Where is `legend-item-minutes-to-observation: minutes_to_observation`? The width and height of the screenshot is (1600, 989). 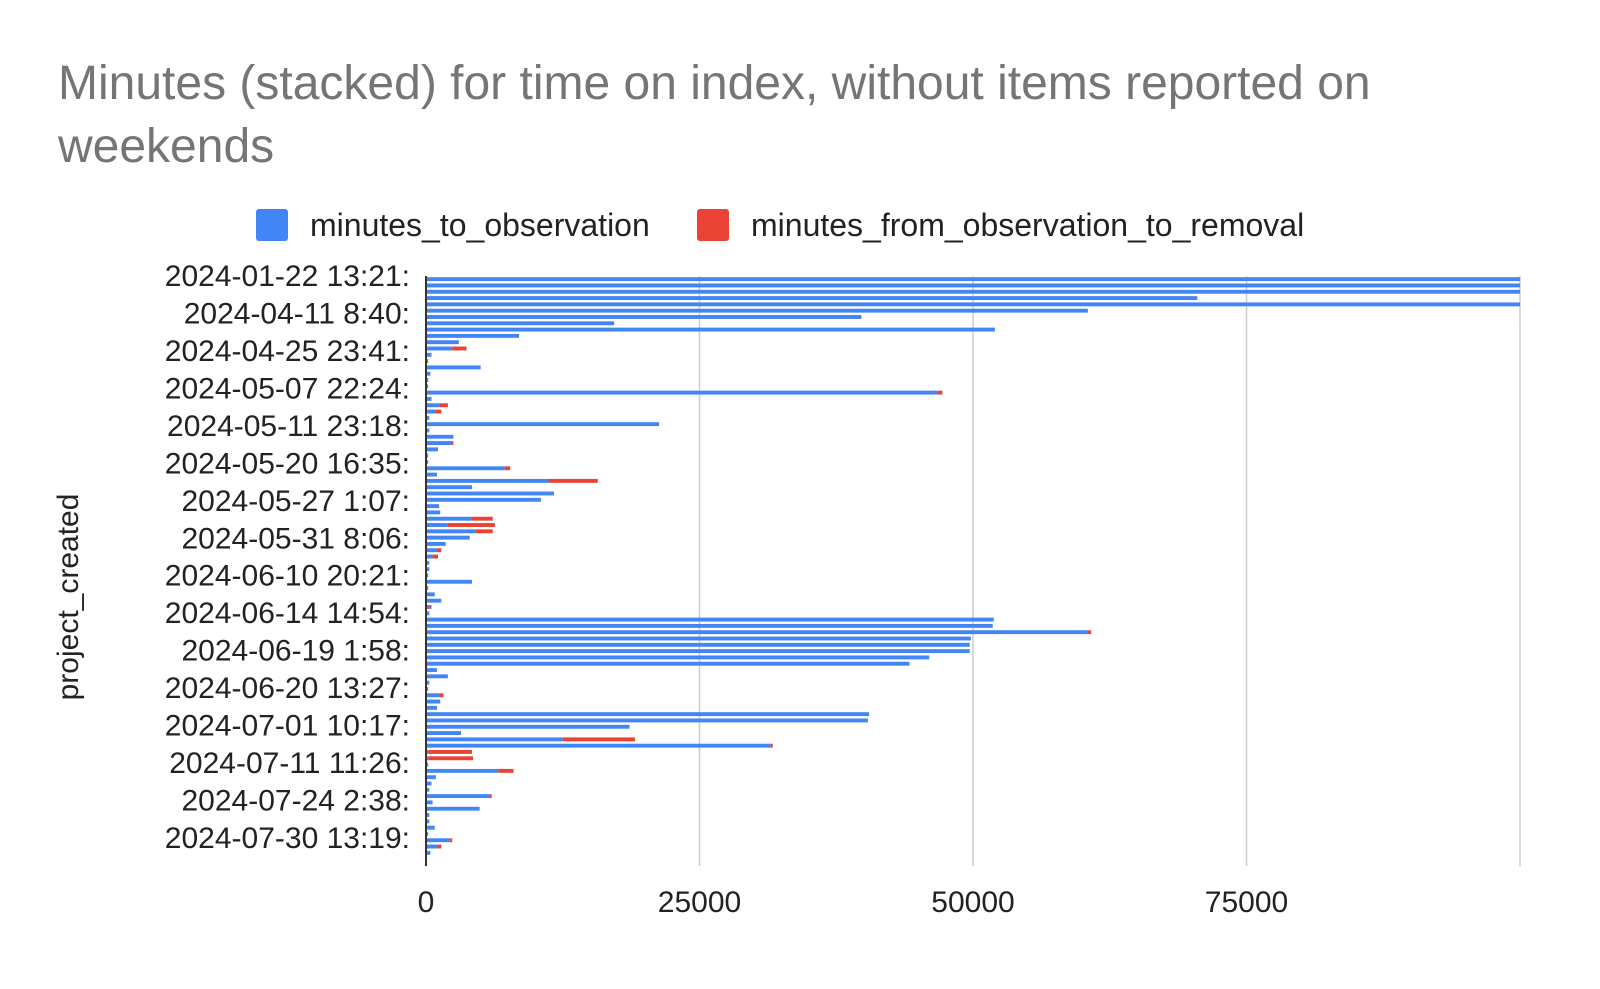
legend-item-minutes-to-observation: minutes_to_observation is located at coordinates (453, 225).